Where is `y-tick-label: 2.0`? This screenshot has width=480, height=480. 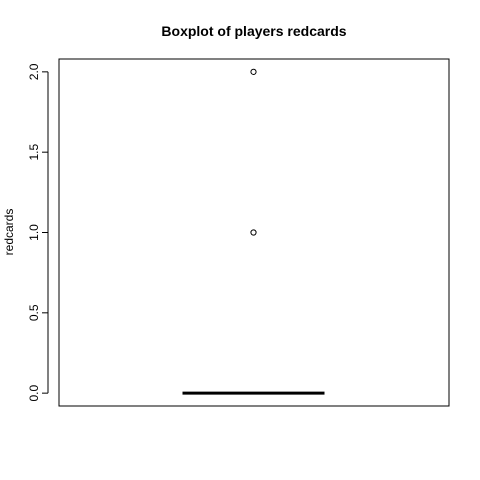 y-tick-label: 2.0 is located at coordinates (34, 71).